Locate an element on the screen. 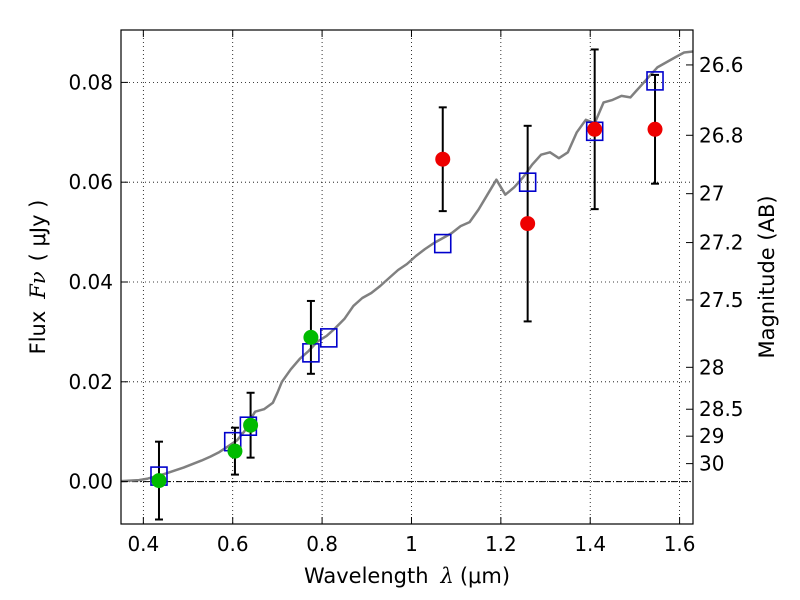 The width and height of the screenshot is (800, 600). x-tick-label: 0.8 is located at coordinates (322, 544).